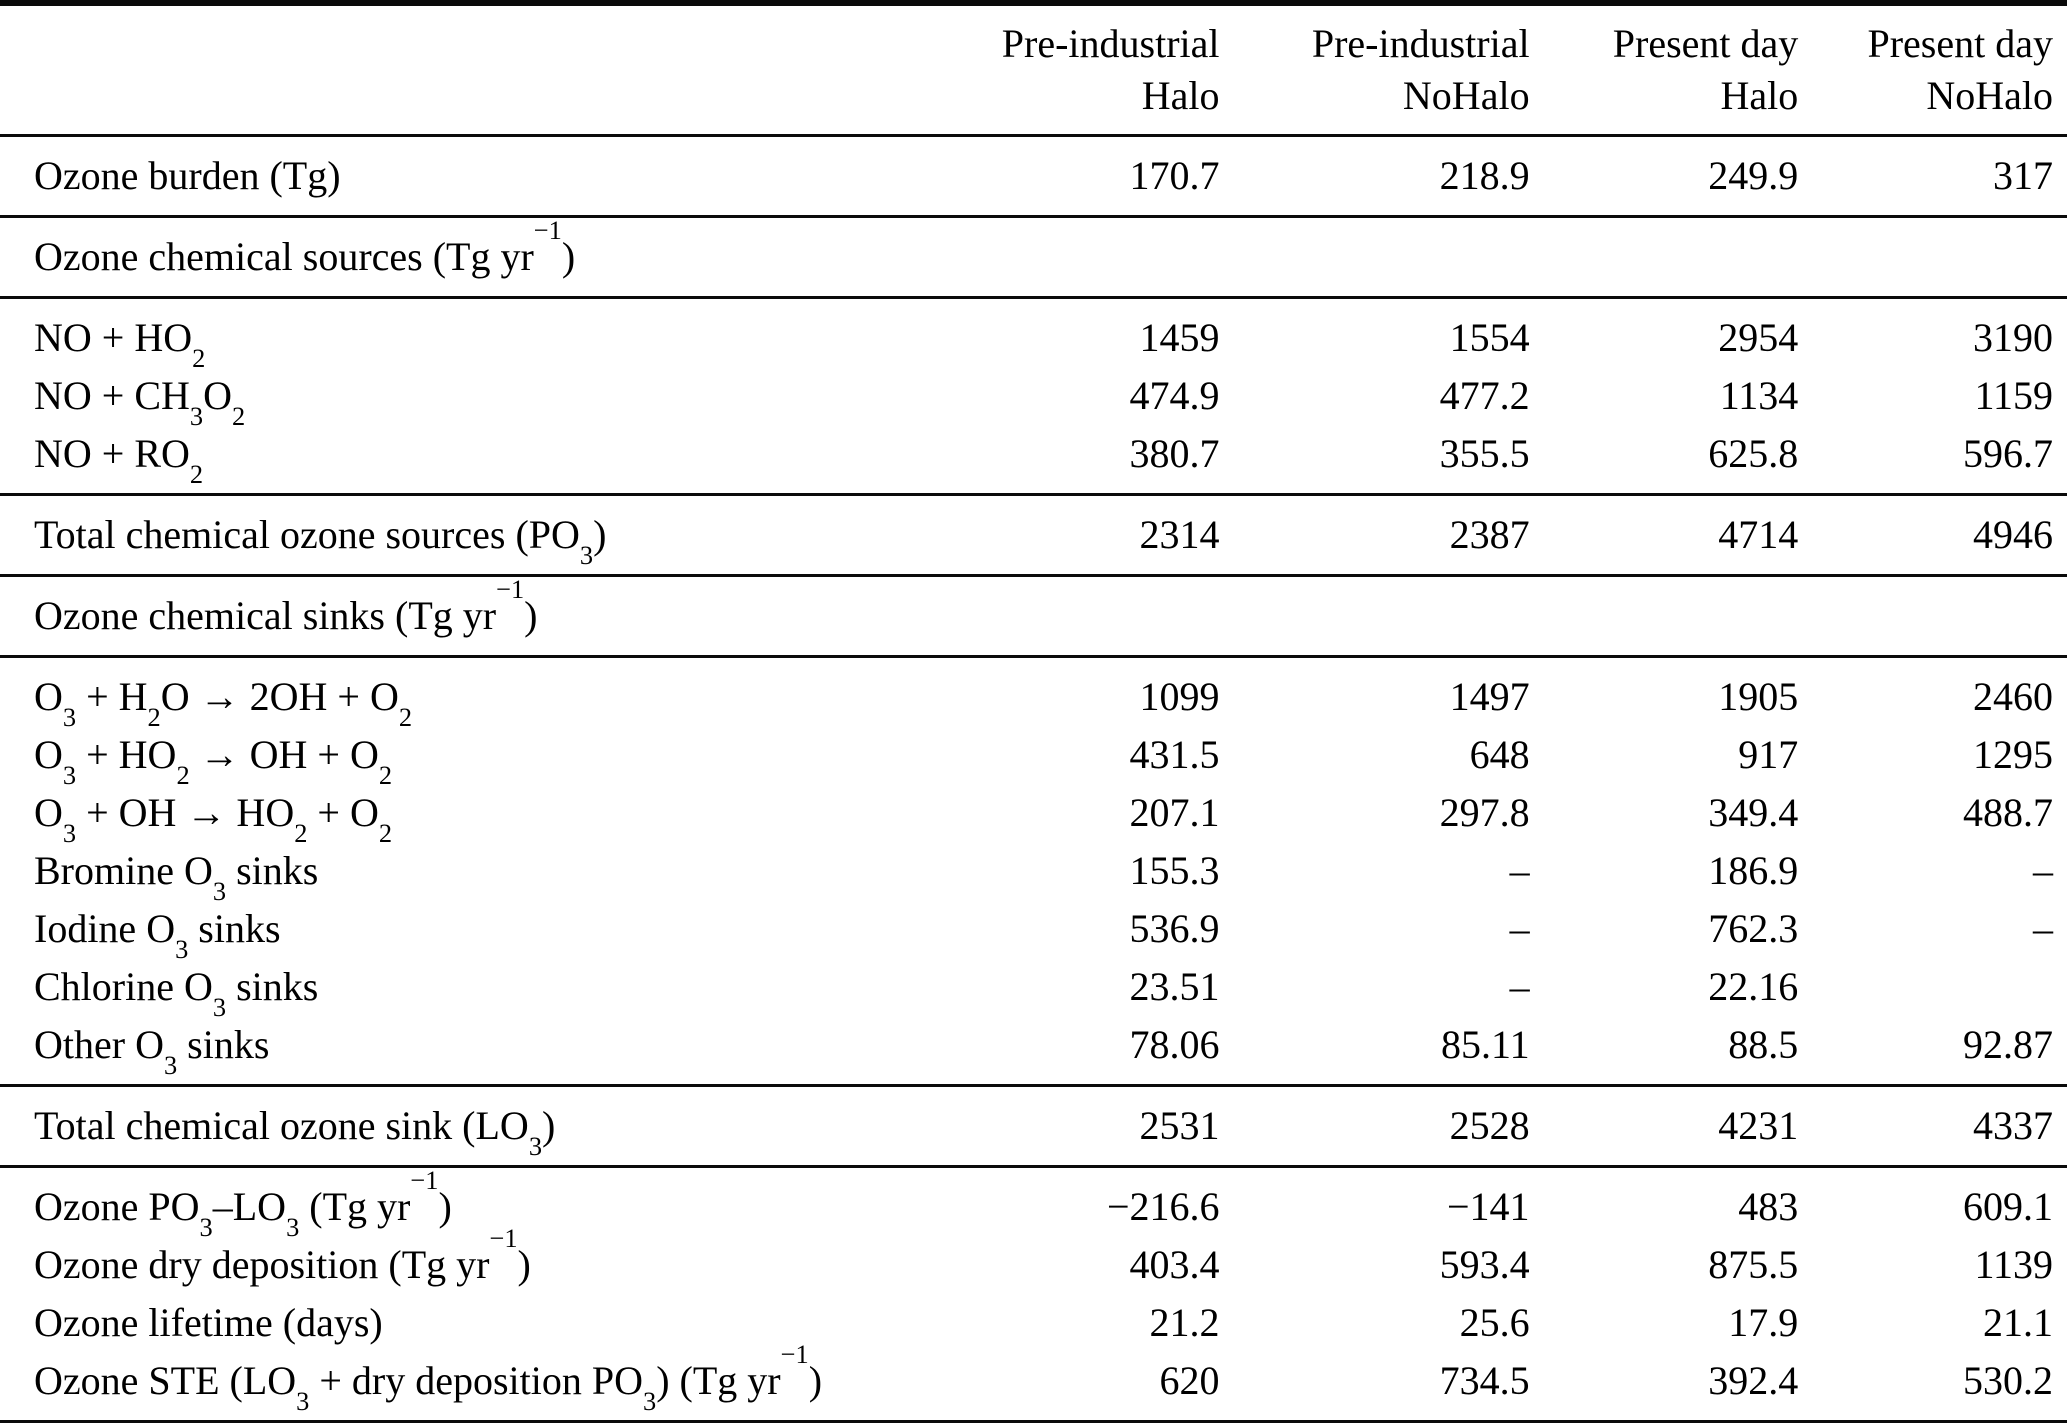  I want to click on row-label: Chlorine O3 sinks, so click(176, 993).